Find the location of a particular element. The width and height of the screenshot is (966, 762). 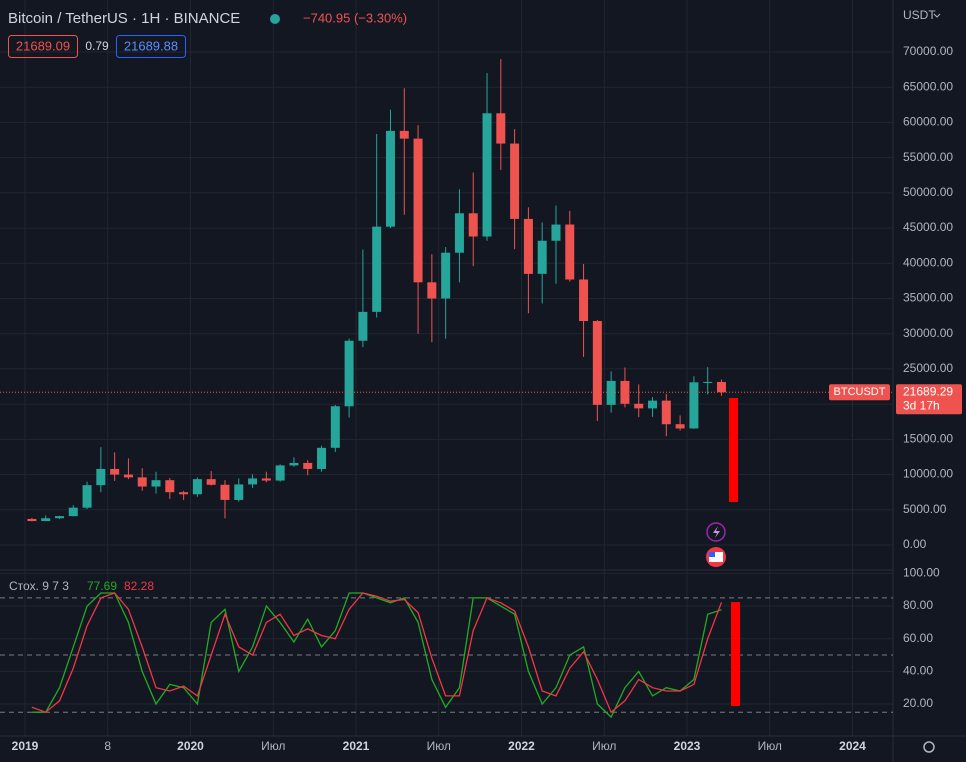

event-icon-glyph is located at coordinates (716, 532).